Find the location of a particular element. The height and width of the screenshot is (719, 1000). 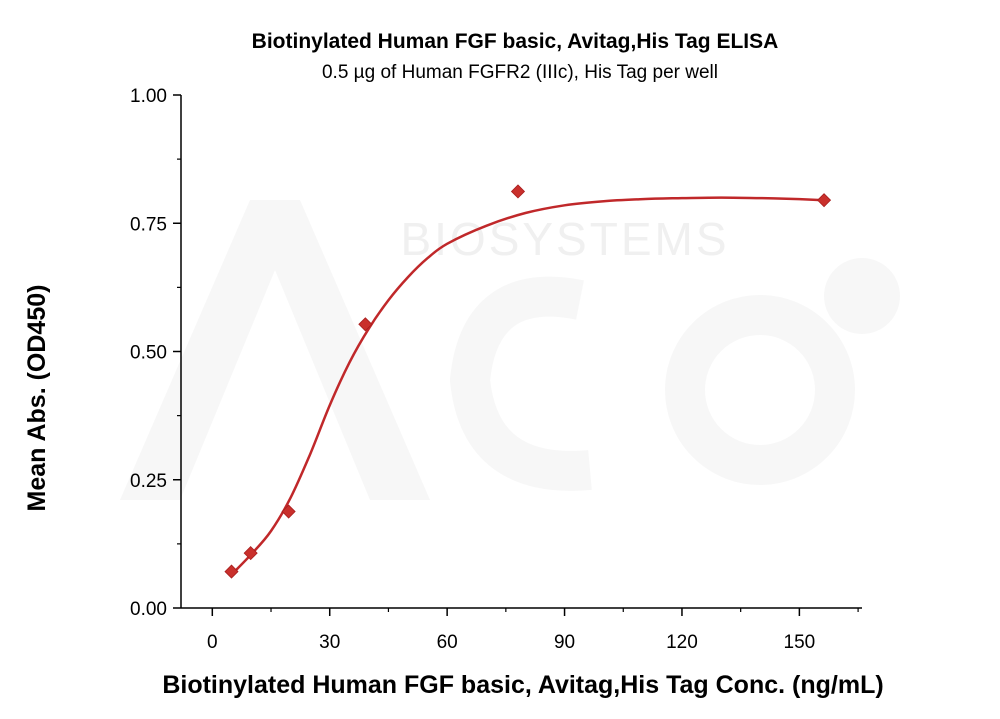

x-tick-label: 30 is located at coordinates (329, 642).